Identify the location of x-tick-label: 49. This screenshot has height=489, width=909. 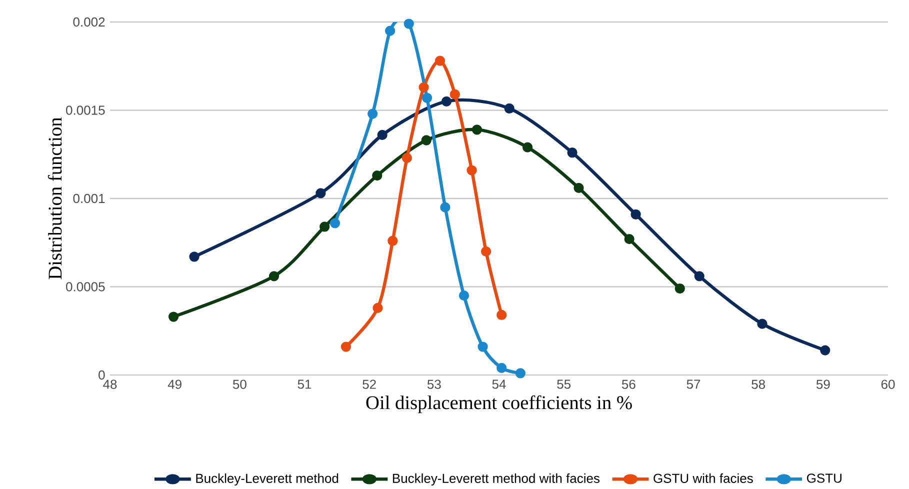
(175, 384).